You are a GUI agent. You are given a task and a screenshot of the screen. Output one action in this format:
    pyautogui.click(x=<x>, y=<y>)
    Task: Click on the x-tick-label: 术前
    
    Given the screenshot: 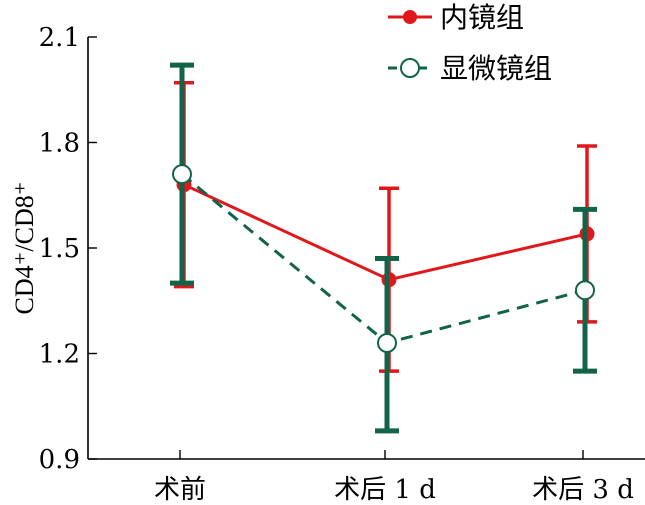 What is the action you would take?
    pyautogui.click(x=180, y=490)
    